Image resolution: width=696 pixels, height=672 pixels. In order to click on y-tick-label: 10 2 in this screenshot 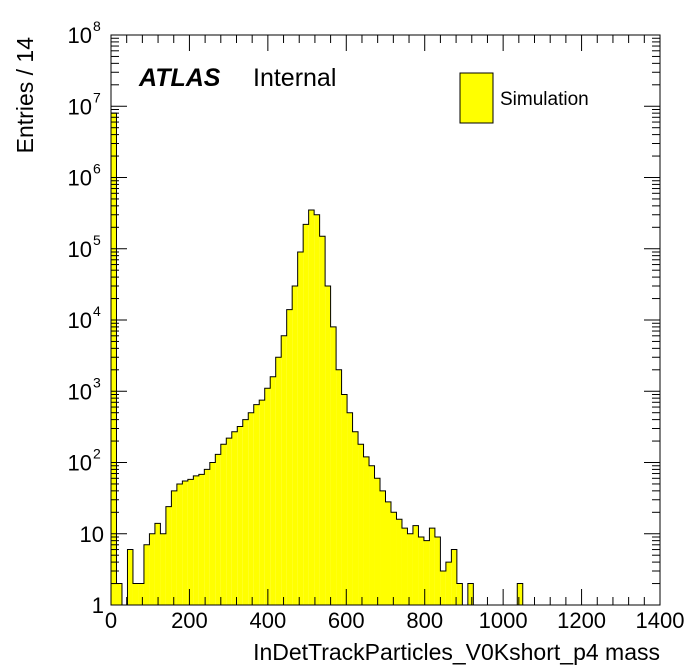, I will do `click(84, 461)`.